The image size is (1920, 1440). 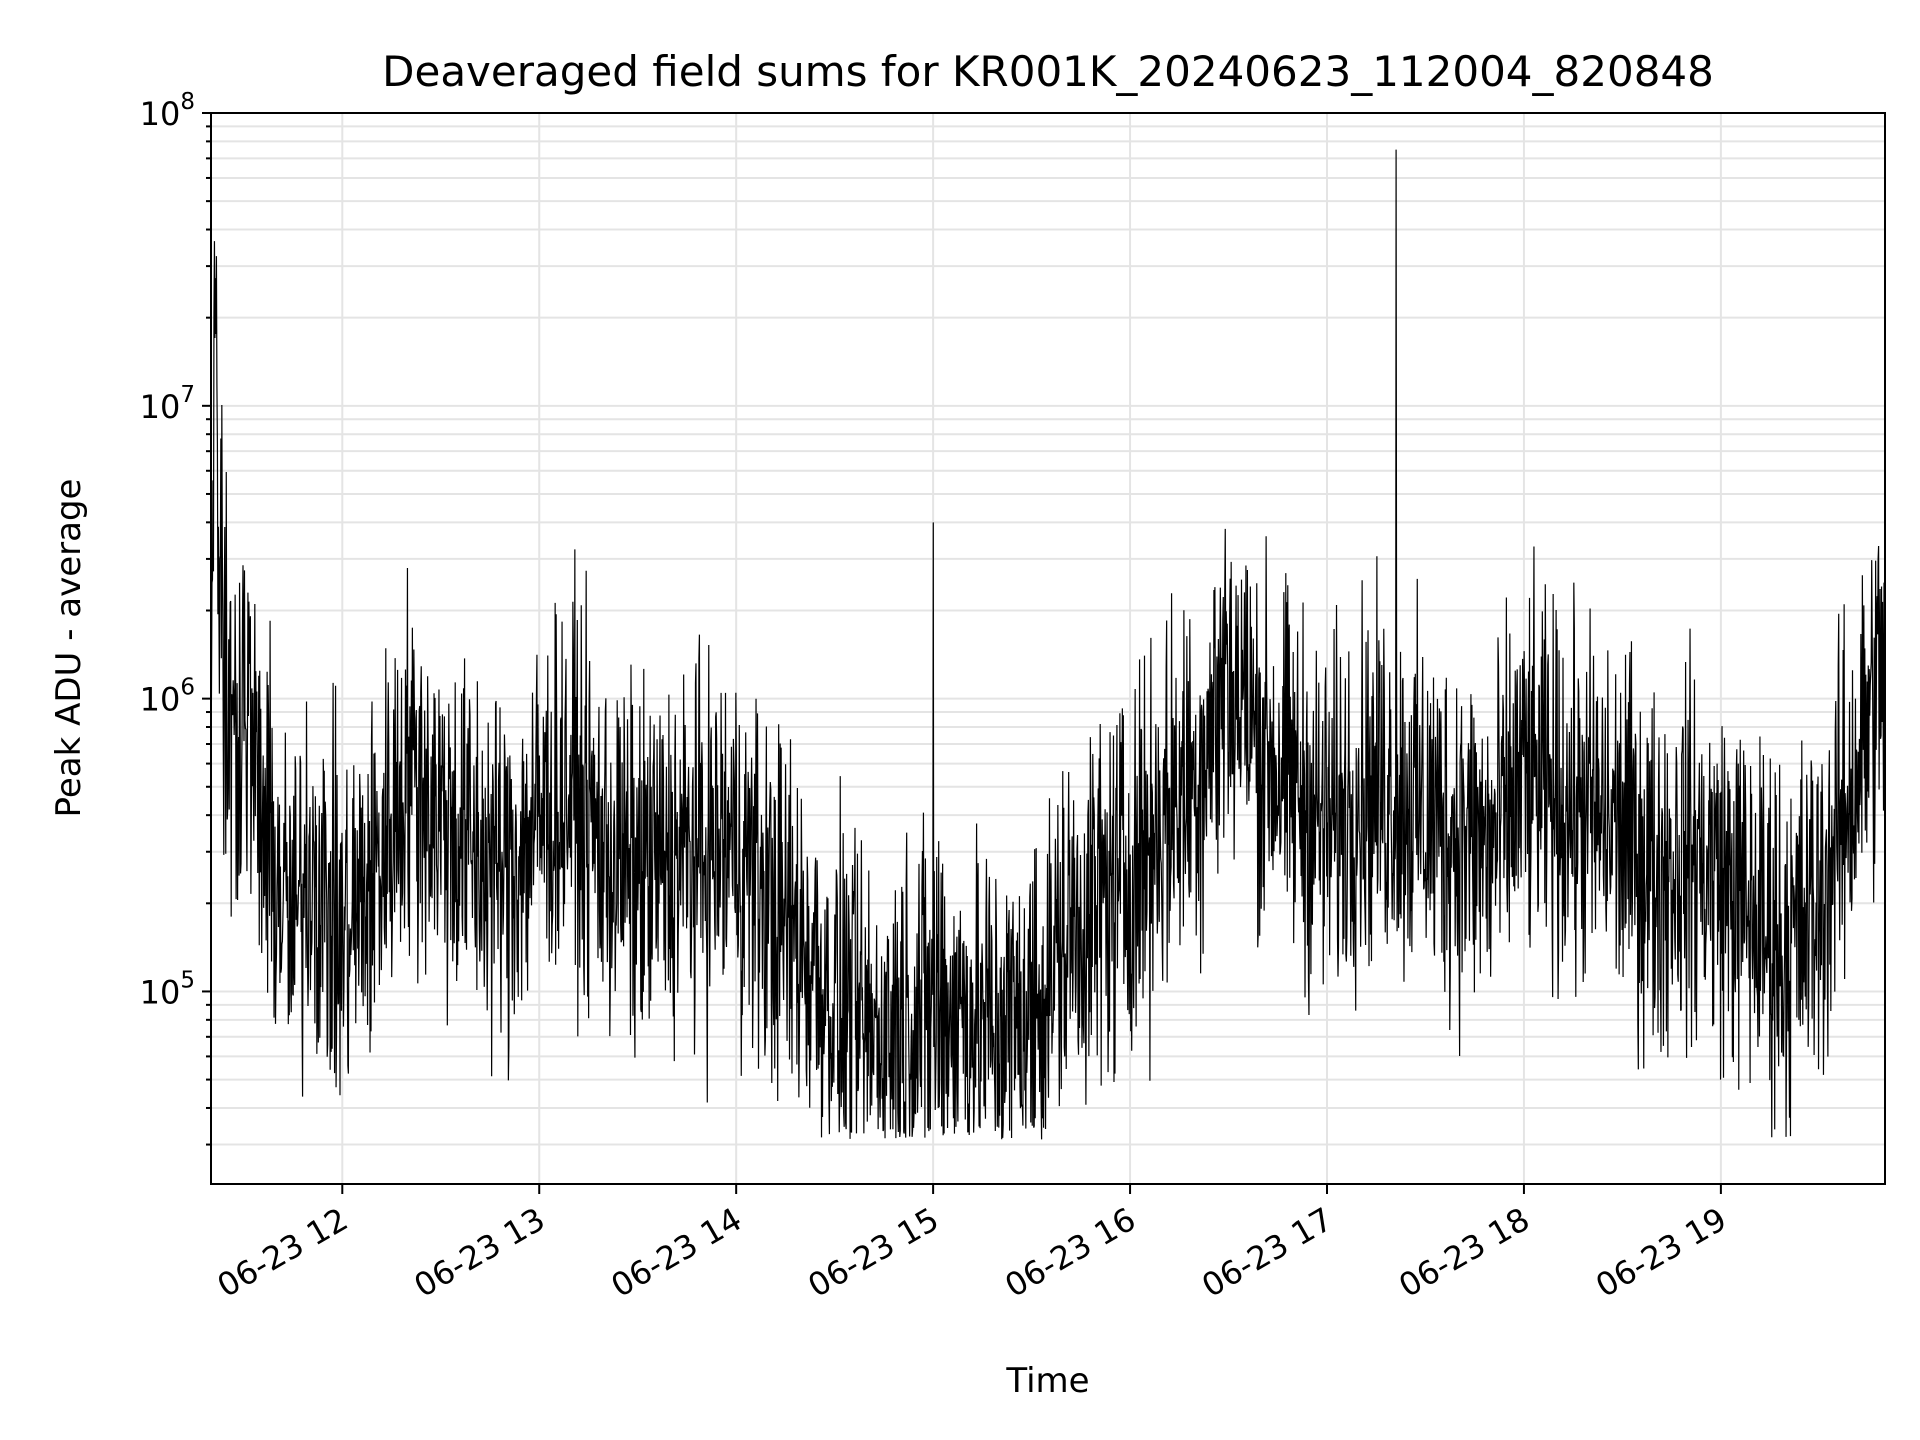 What do you see at coordinates (187, 688) in the screenshot?
I see `y-tick-exponent: 6` at bounding box center [187, 688].